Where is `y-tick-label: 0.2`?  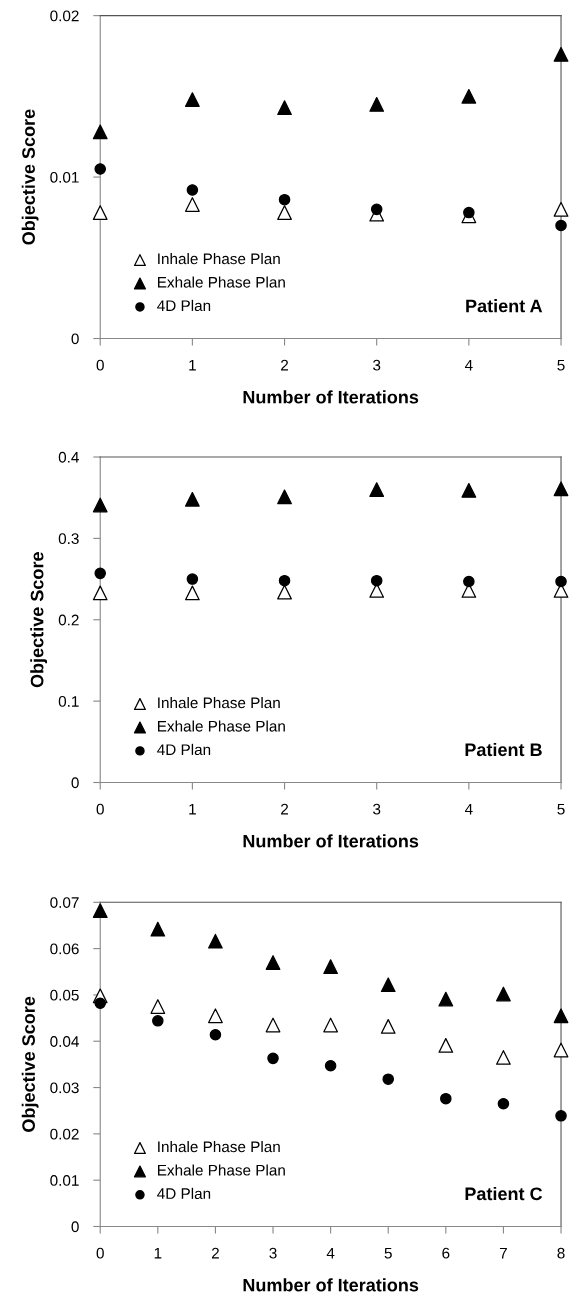 y-tick-label: 0.2 is located at coordinates (68, 620).